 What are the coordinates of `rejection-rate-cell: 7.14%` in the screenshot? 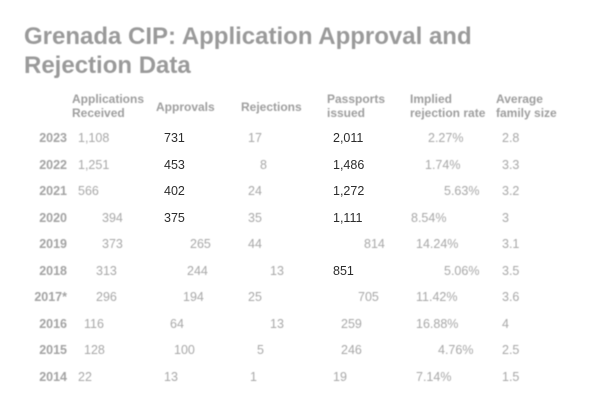 It's located at (434, 377).